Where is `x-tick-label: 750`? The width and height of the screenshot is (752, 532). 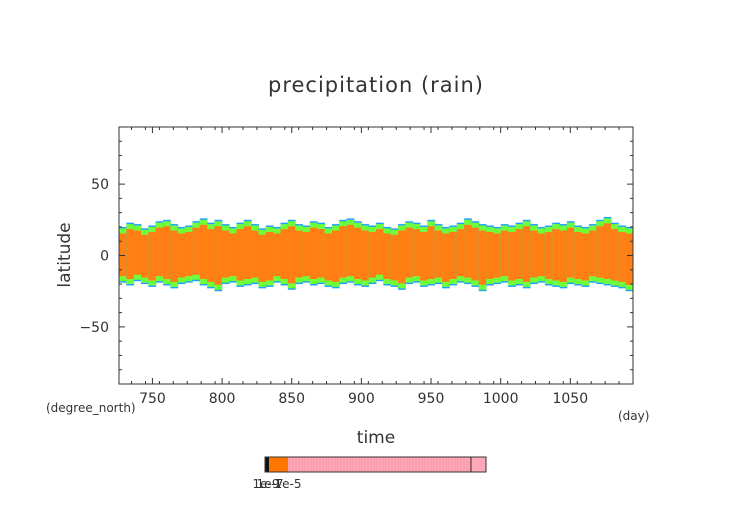
x-tick-label: 750 is located at coordinates (152, 399).